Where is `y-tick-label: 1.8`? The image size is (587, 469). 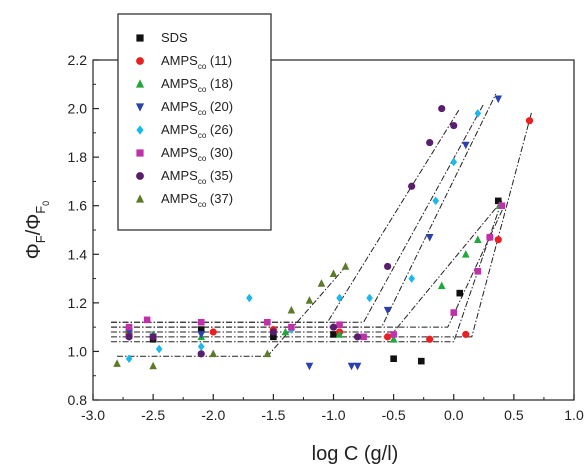
y-tick-label: 1.8 is located at coordinates (78, 157).